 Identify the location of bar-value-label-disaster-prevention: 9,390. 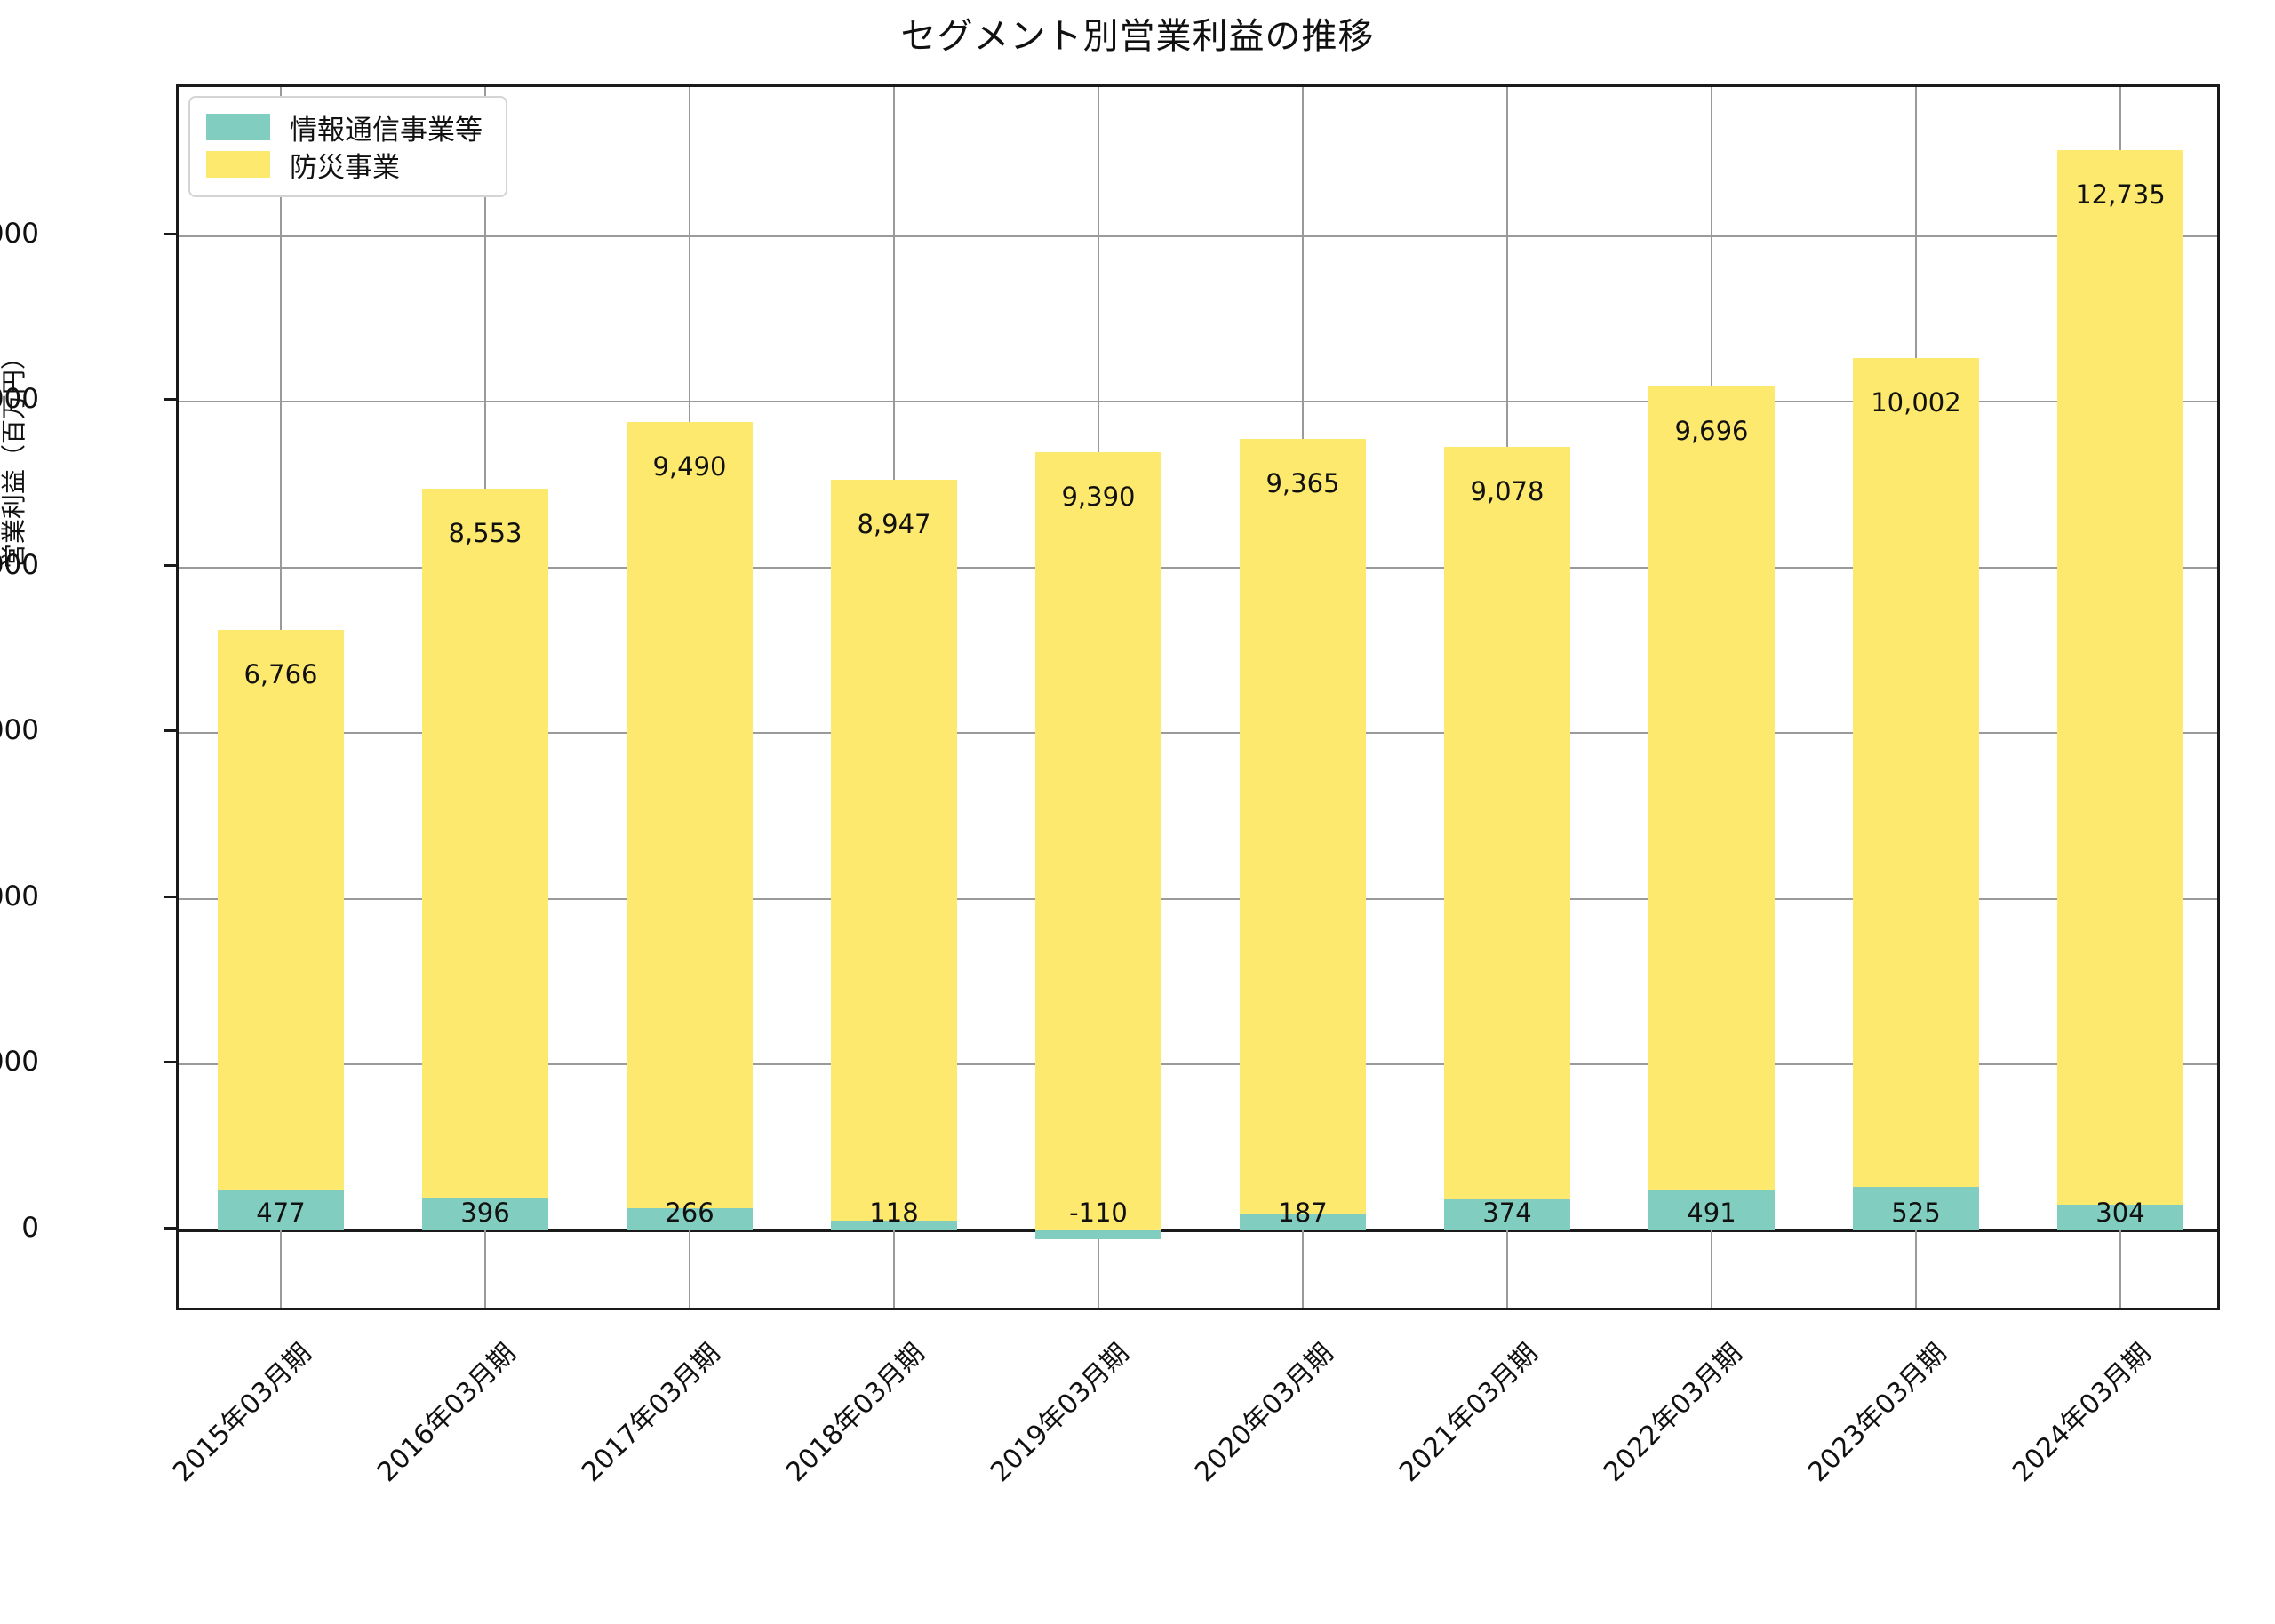
(1098, 498).